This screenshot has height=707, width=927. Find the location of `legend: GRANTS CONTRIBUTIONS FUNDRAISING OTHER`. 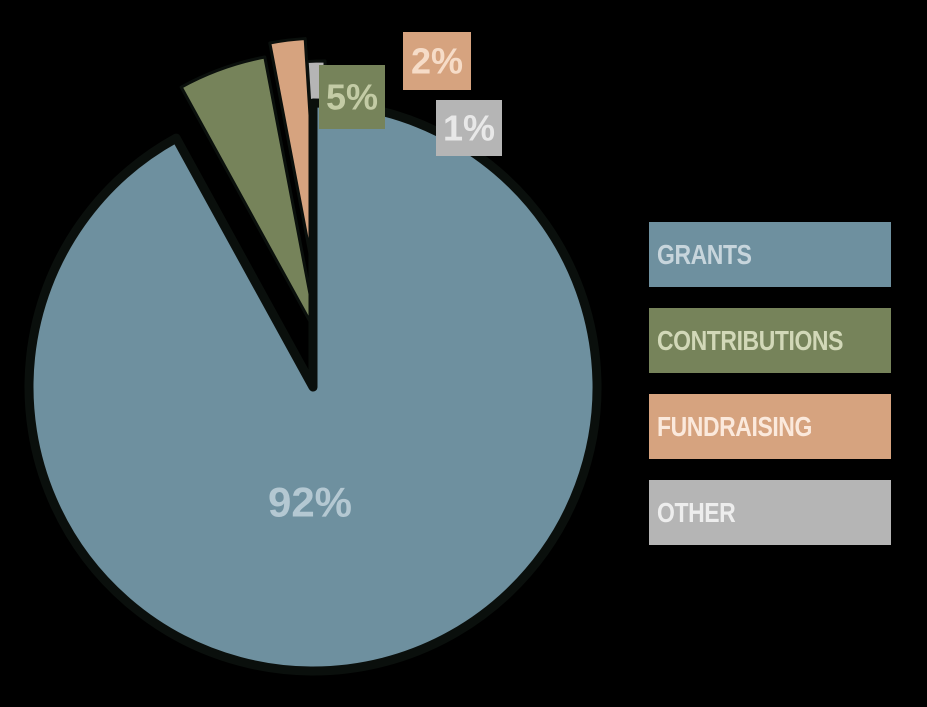

legend: GRANTS CONTRIBUTIONS FUNDRAISING OTHER is located at coordinates (770, 394).